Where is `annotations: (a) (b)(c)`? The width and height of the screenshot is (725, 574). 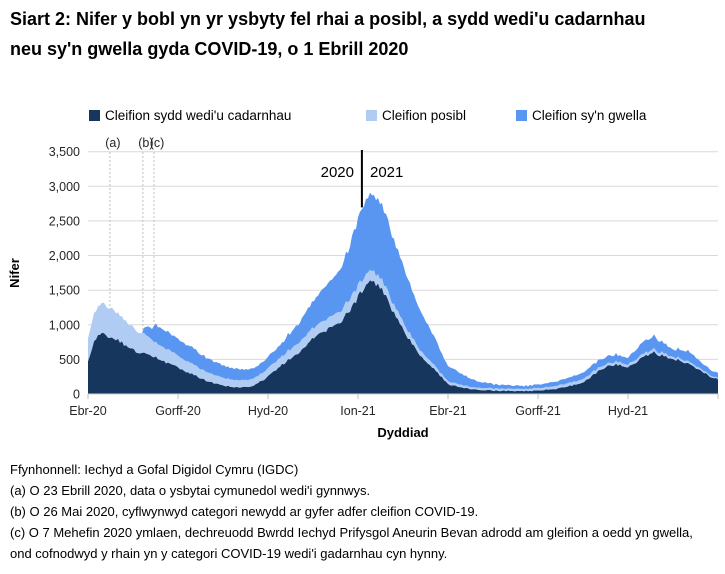 annotations: (a) (b)(c) is located at coordinates (234, 234).